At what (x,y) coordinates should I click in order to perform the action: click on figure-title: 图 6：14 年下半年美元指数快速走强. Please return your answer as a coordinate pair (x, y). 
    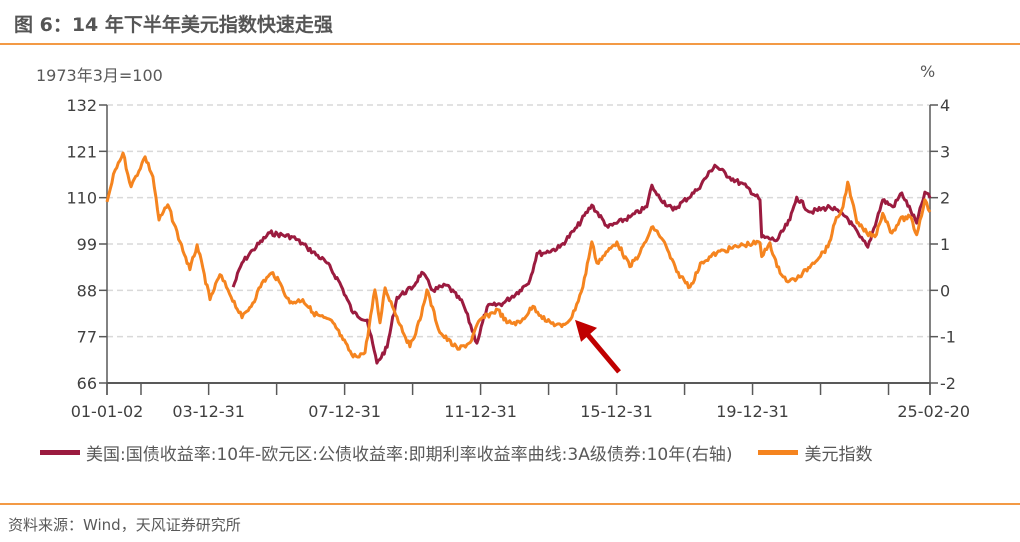
    Looking at the image, I should click on (173, 25).